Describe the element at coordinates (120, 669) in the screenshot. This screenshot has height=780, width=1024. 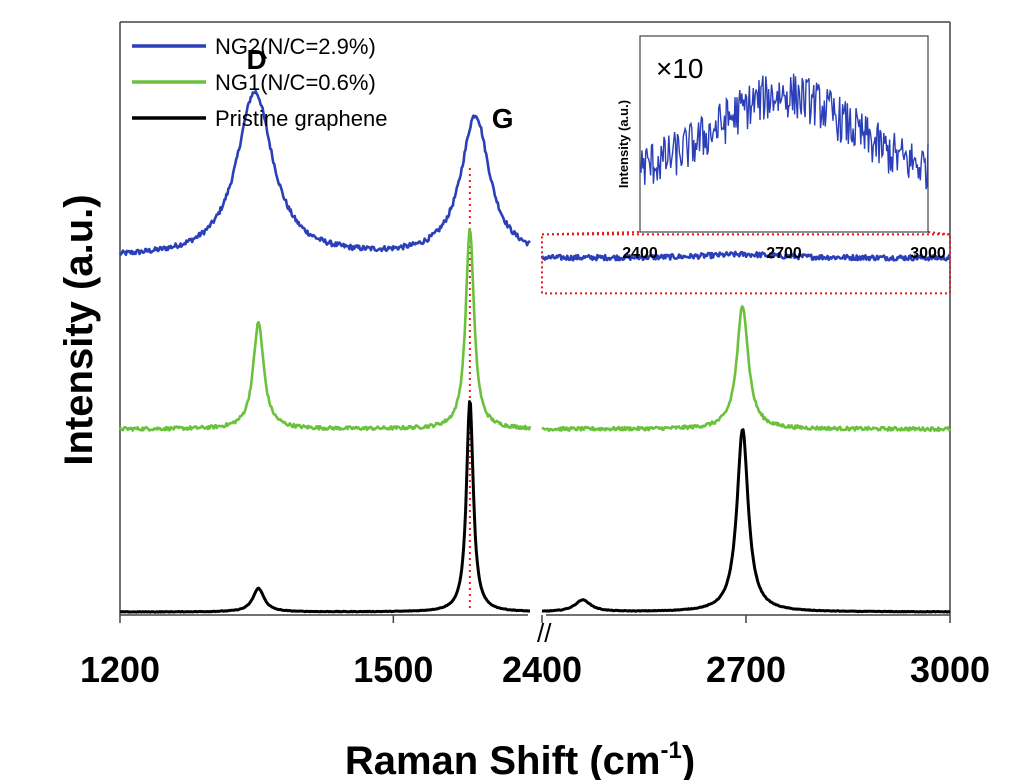
I see `x-tick-label-1200: 1200` at that location.